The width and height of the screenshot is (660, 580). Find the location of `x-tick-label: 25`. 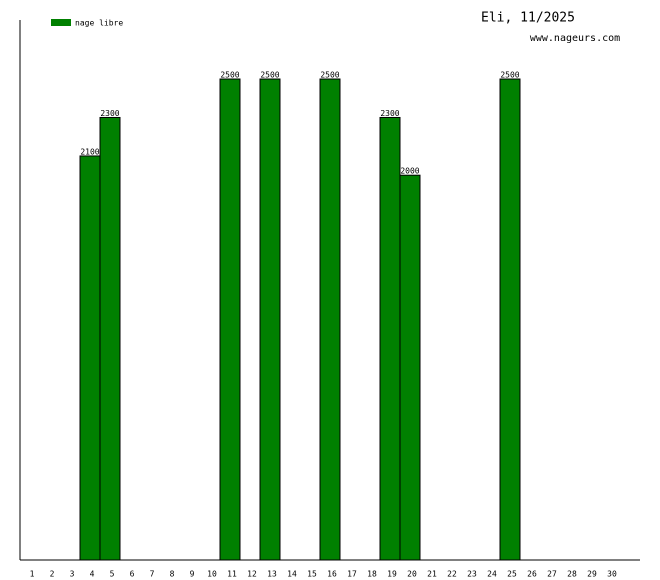

x-tick-label: 25 is located at coordinates (512, 574).